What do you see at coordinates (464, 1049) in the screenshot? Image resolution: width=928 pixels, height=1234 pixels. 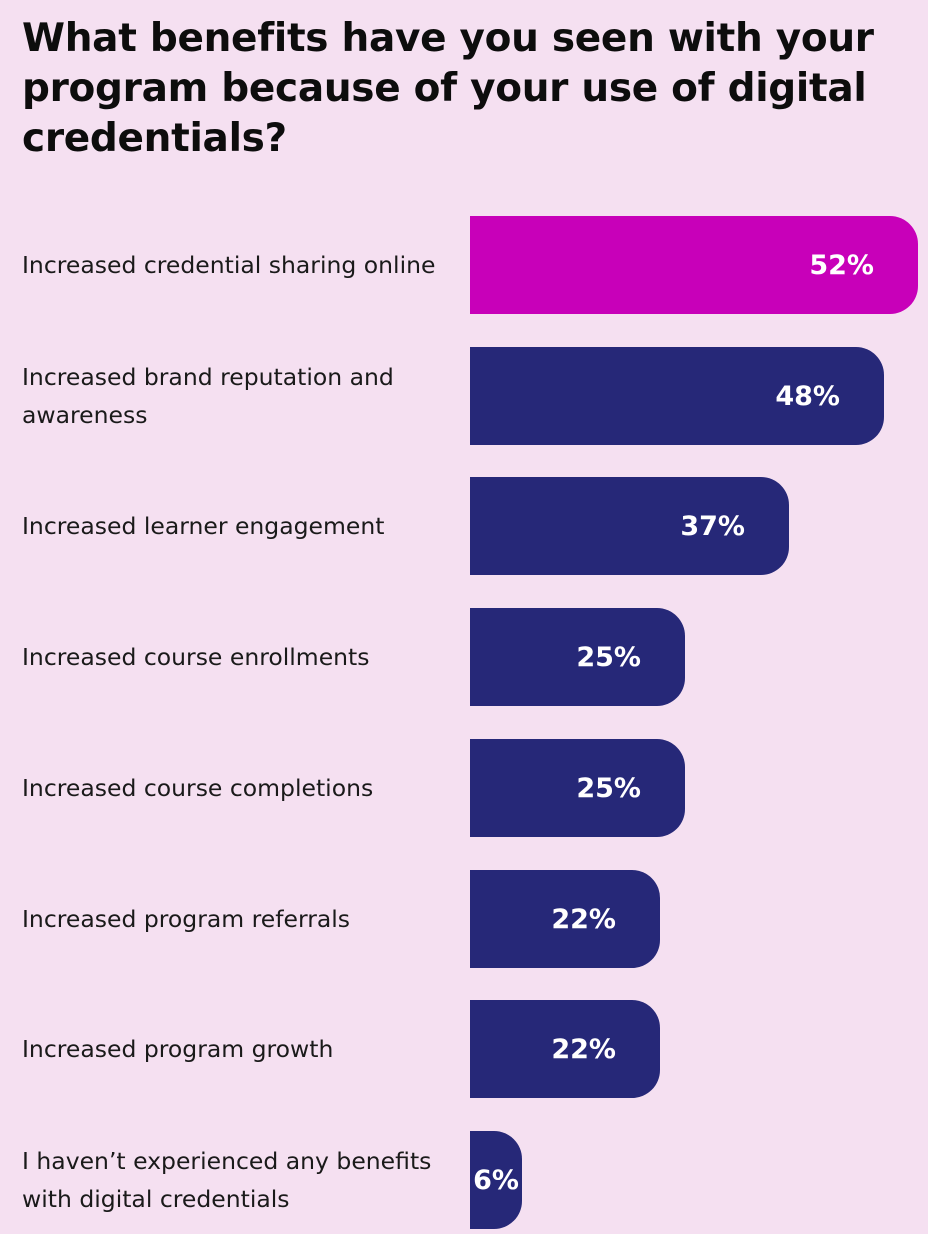 I see `bar-row: Increased program growth 22%` at bounding box center [464, 1049].